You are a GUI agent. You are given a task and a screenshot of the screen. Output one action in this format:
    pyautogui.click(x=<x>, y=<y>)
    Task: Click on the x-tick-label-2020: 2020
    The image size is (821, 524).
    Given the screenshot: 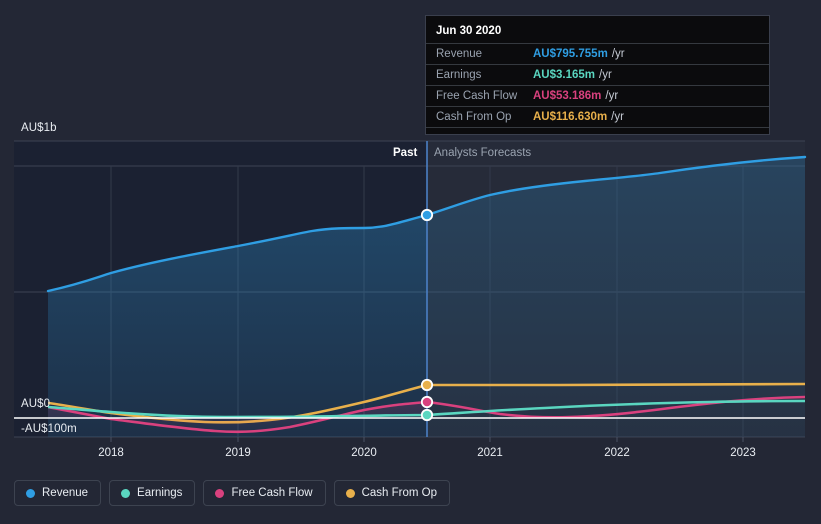 What is the action you would take?
    pyautogui.click(x=364, y=453)
    